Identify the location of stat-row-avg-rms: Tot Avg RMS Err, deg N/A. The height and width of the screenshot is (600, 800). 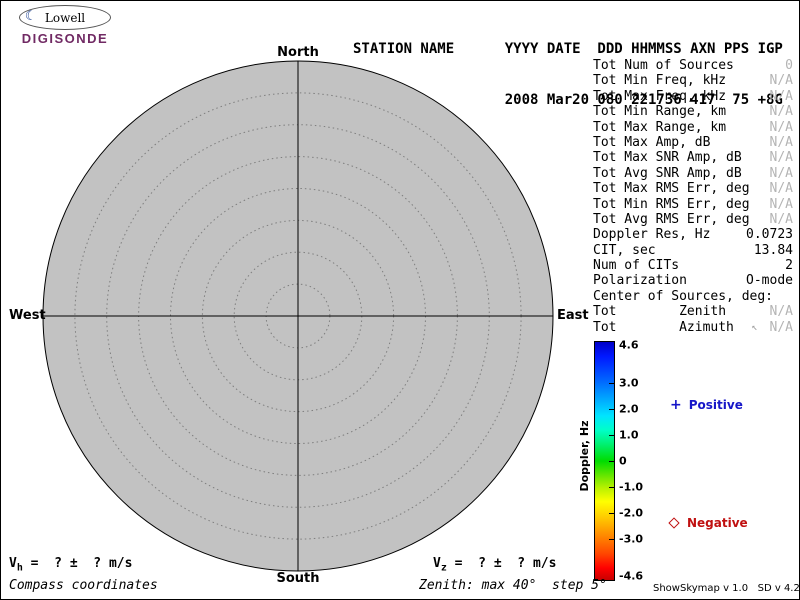
(693, 219).